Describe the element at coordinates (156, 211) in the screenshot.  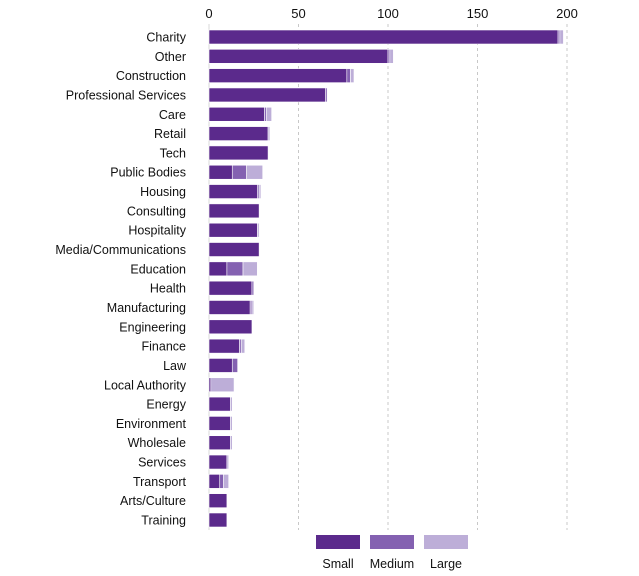
I see `category-label: Consulting` at that location.